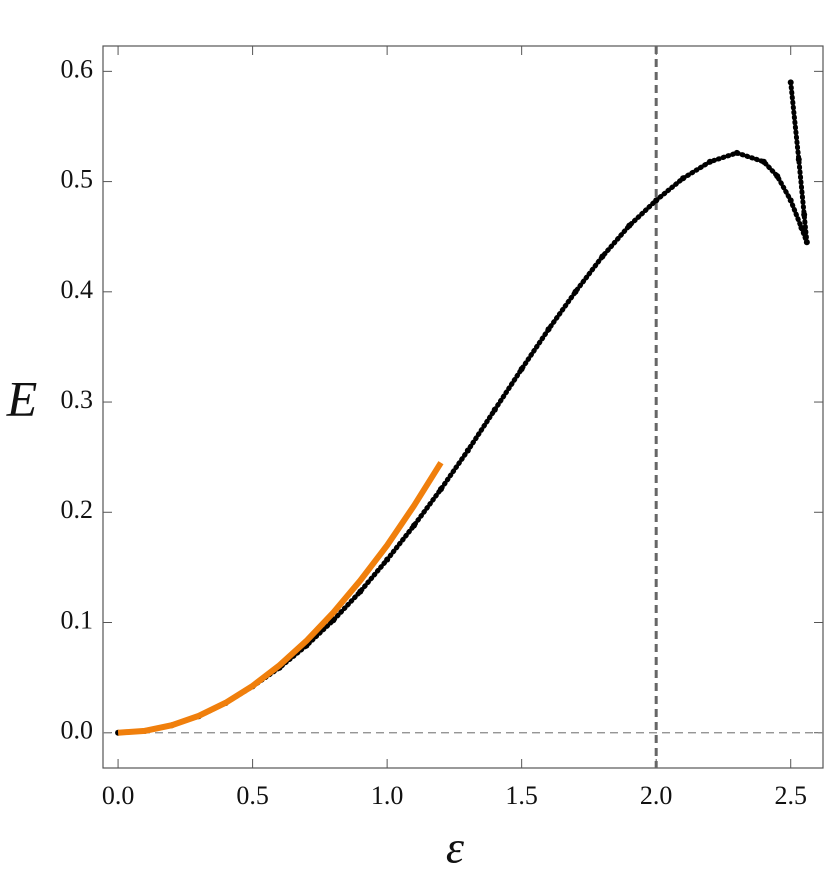  I want to click on y-tick-label: 0.3, so click(77, 399).